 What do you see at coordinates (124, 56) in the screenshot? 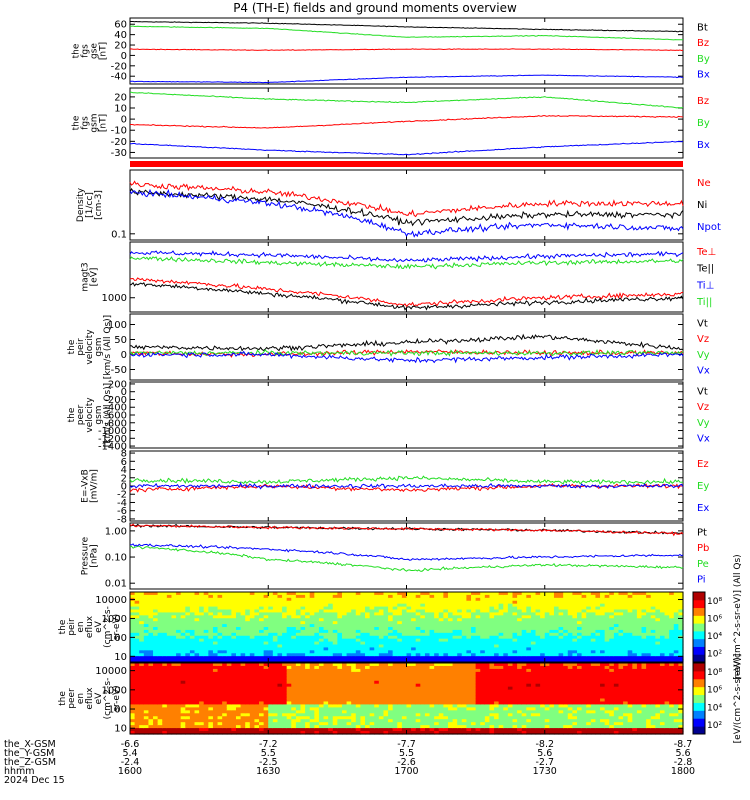
I see `y-tick-label: 0` at bounding box center [124, 56].